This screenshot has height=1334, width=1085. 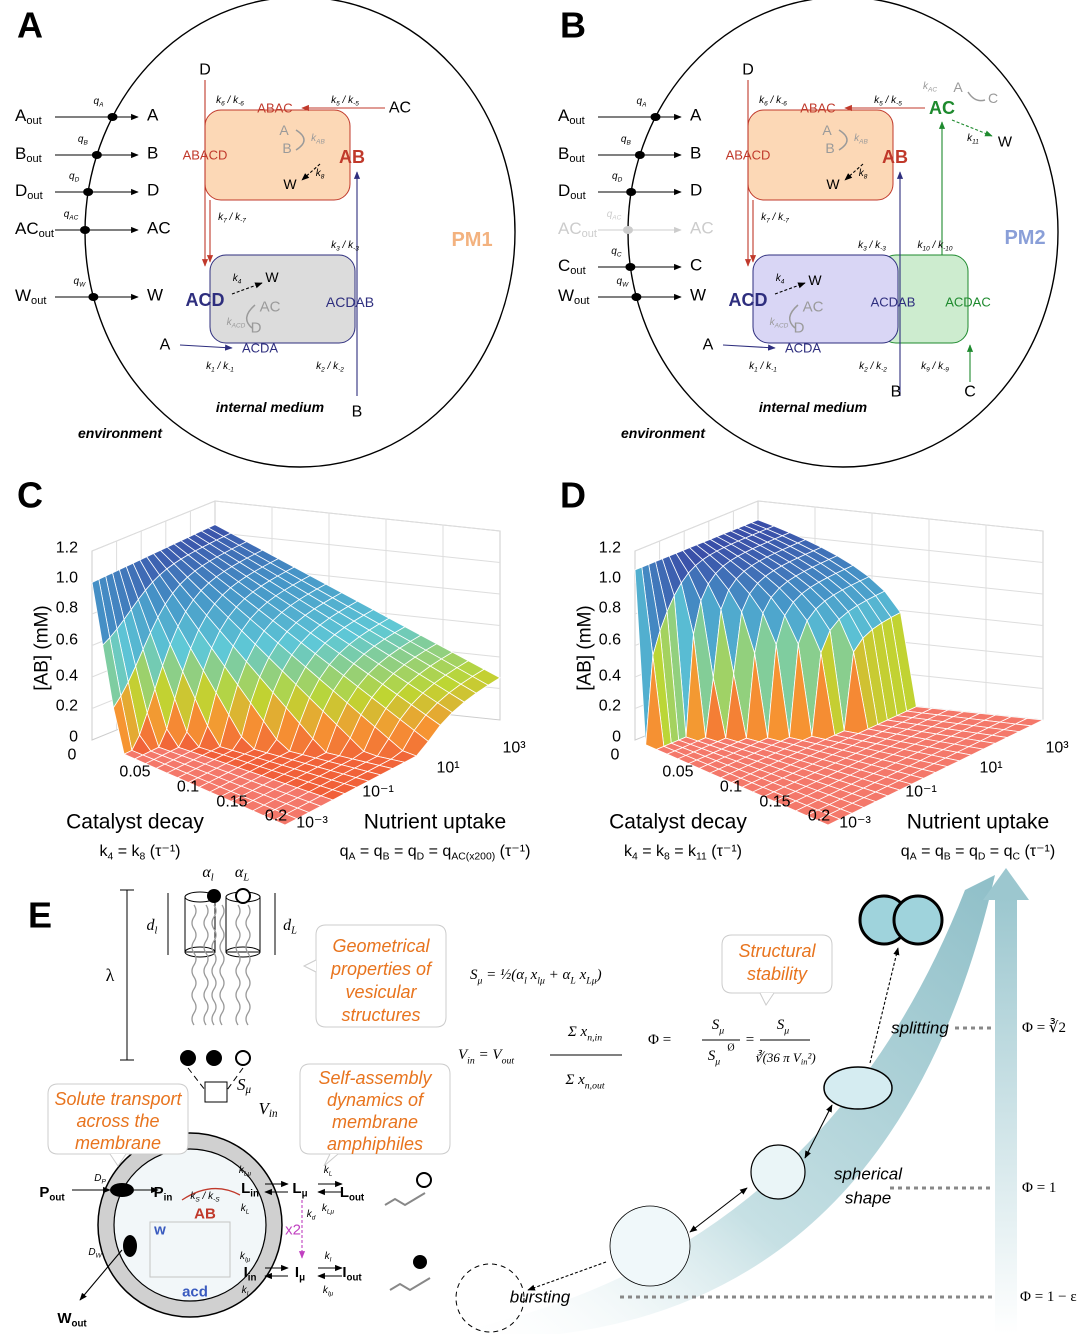 I want to click on callout-tail, so click(x=118, y=1160).